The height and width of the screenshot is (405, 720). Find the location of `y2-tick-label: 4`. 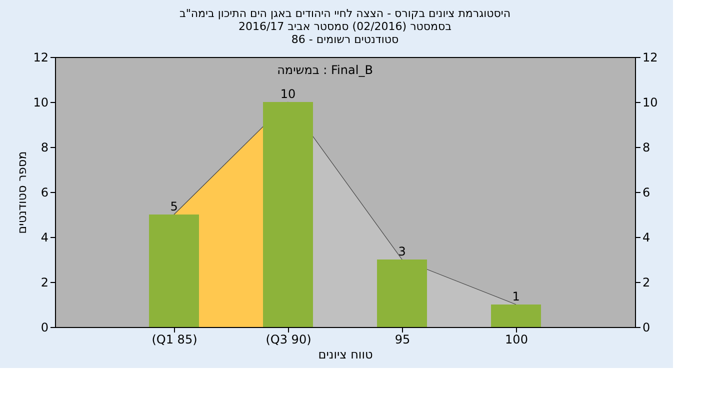

y2-tick-label: 4 is located at coordinates (646, 237).